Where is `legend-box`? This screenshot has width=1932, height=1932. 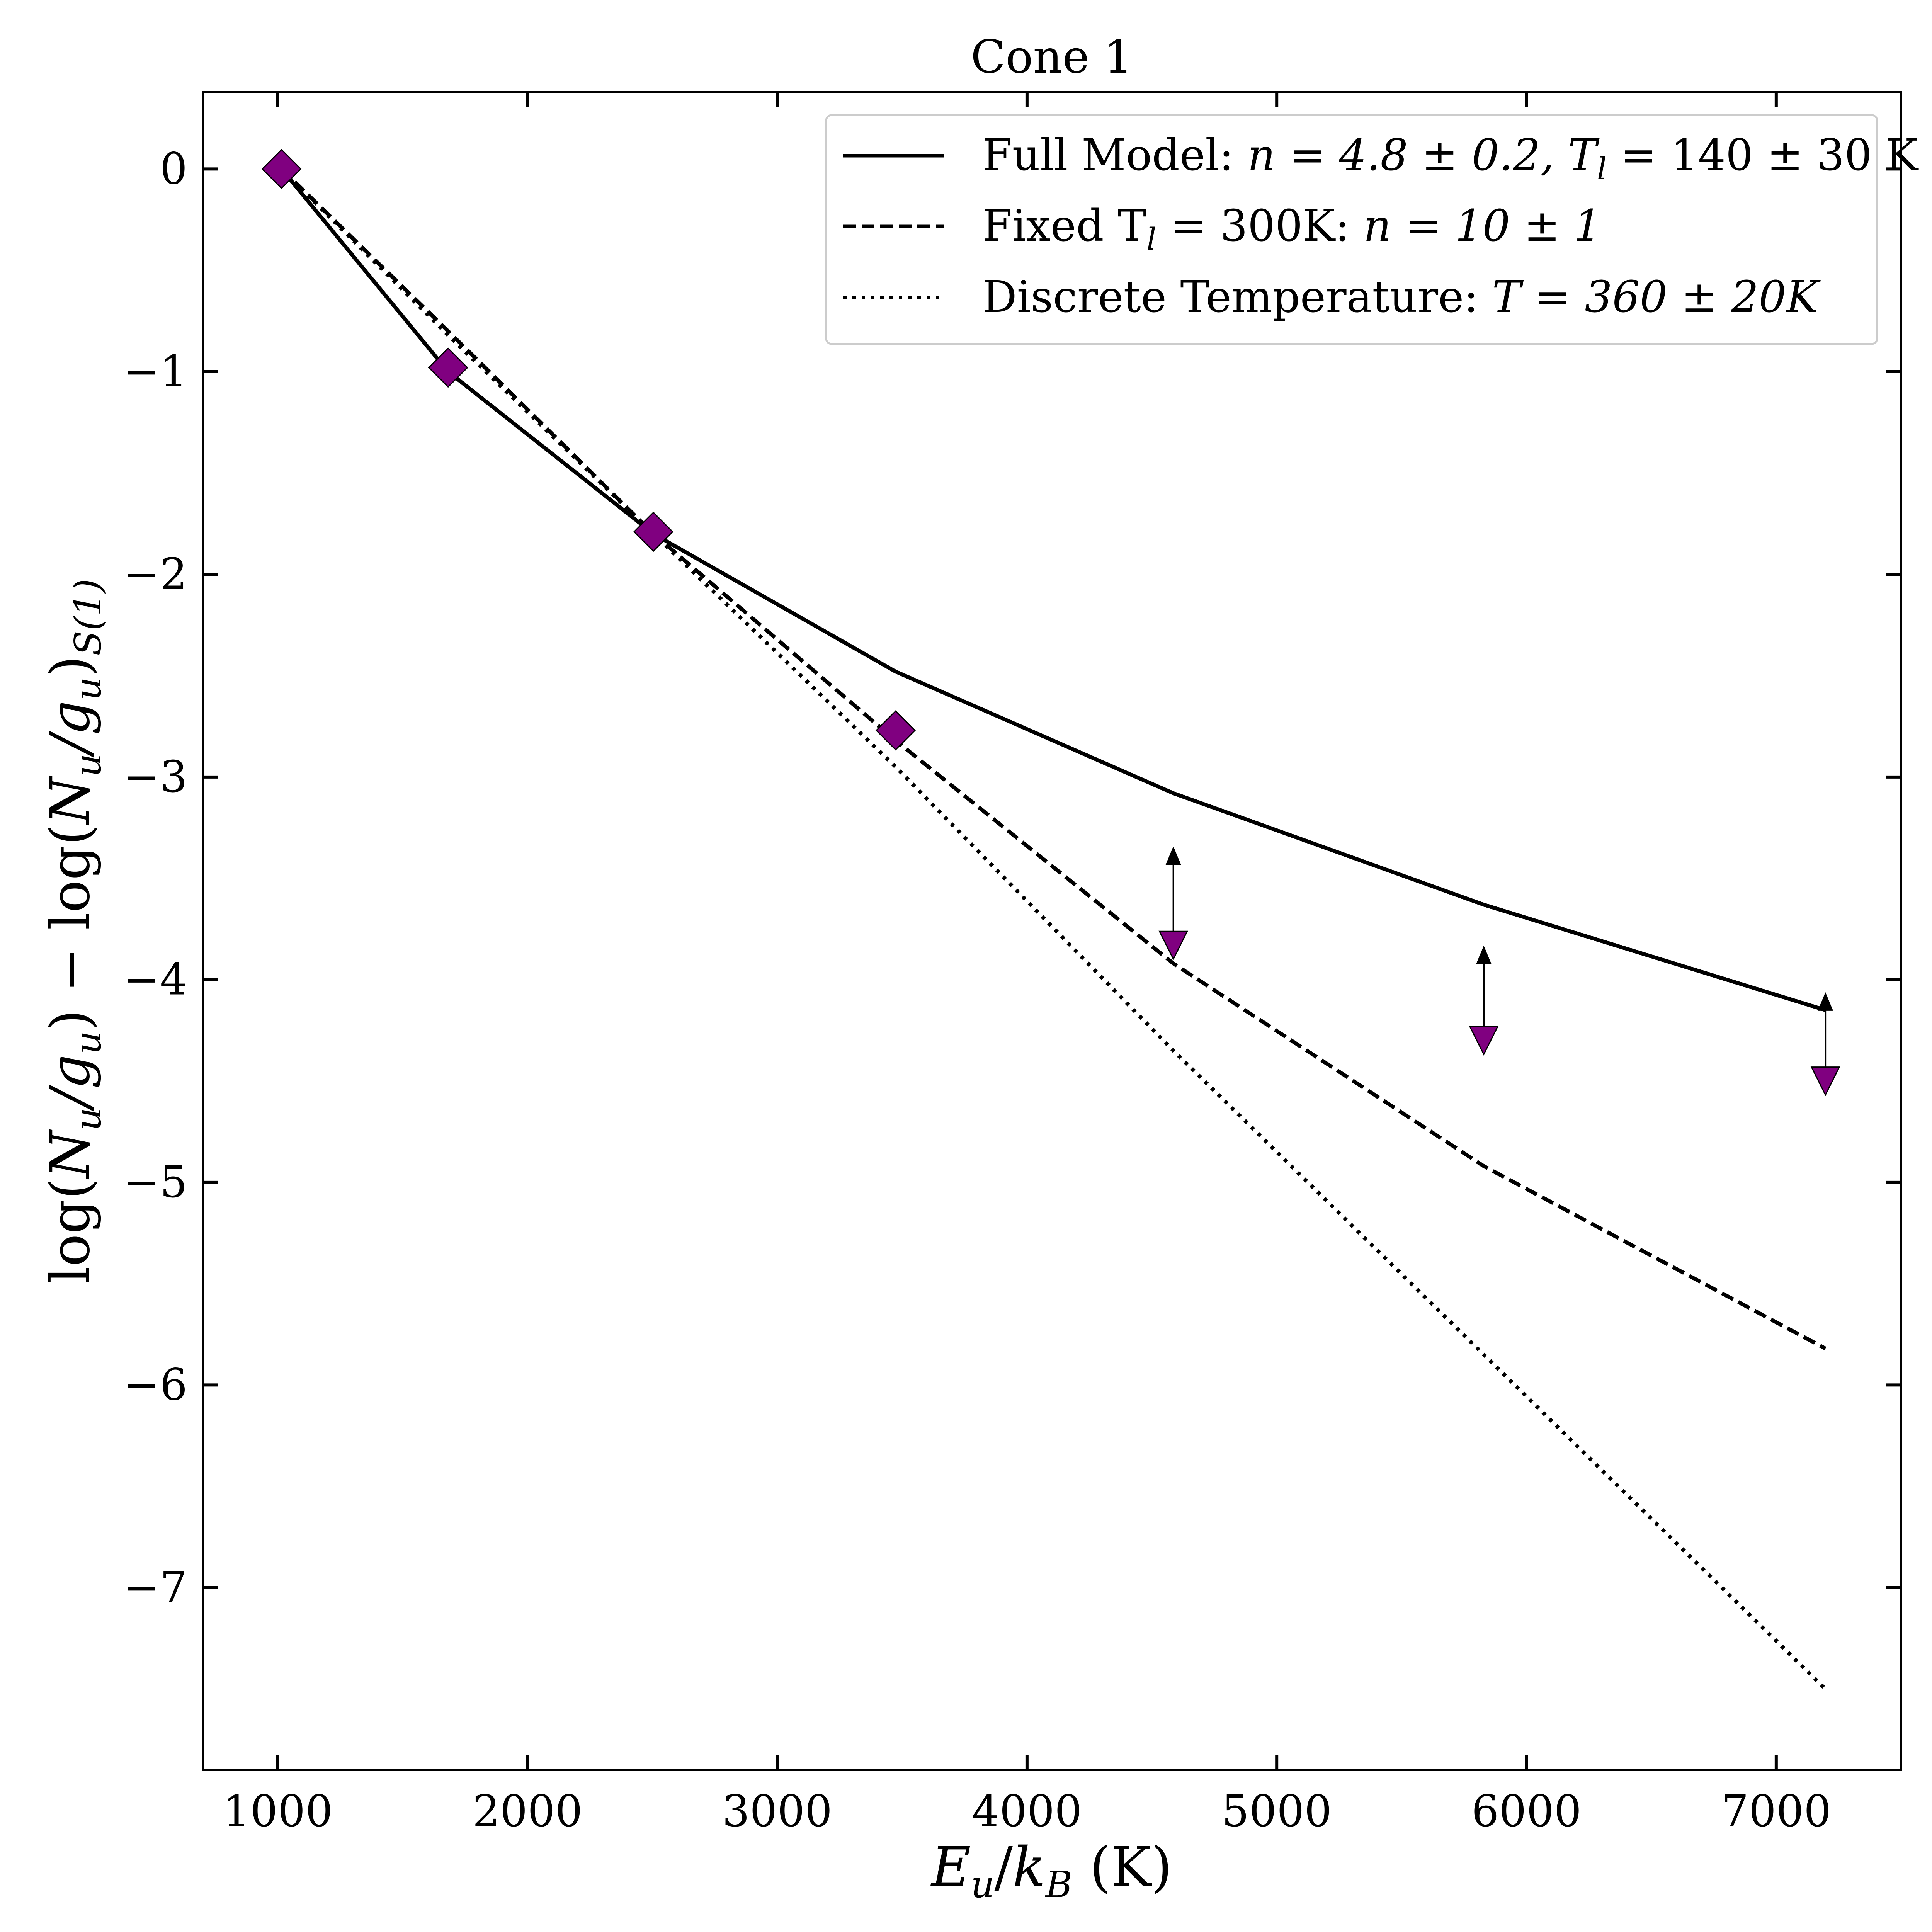
legend-box is located at coordinates (1352, 230).